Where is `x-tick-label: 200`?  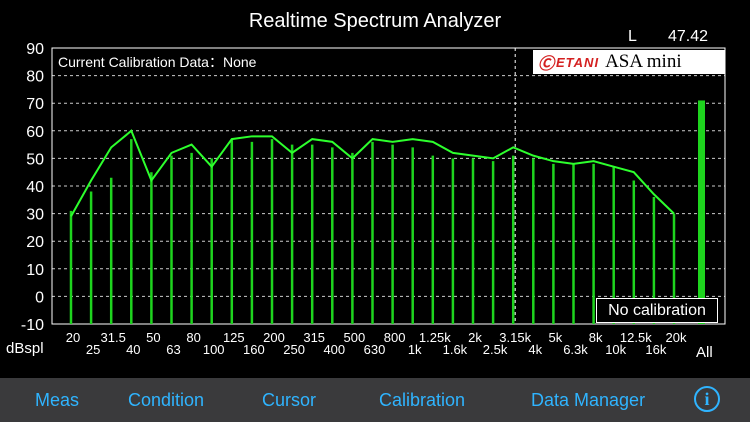 x-tick-label: 200 is located at coordinates (274, 337).